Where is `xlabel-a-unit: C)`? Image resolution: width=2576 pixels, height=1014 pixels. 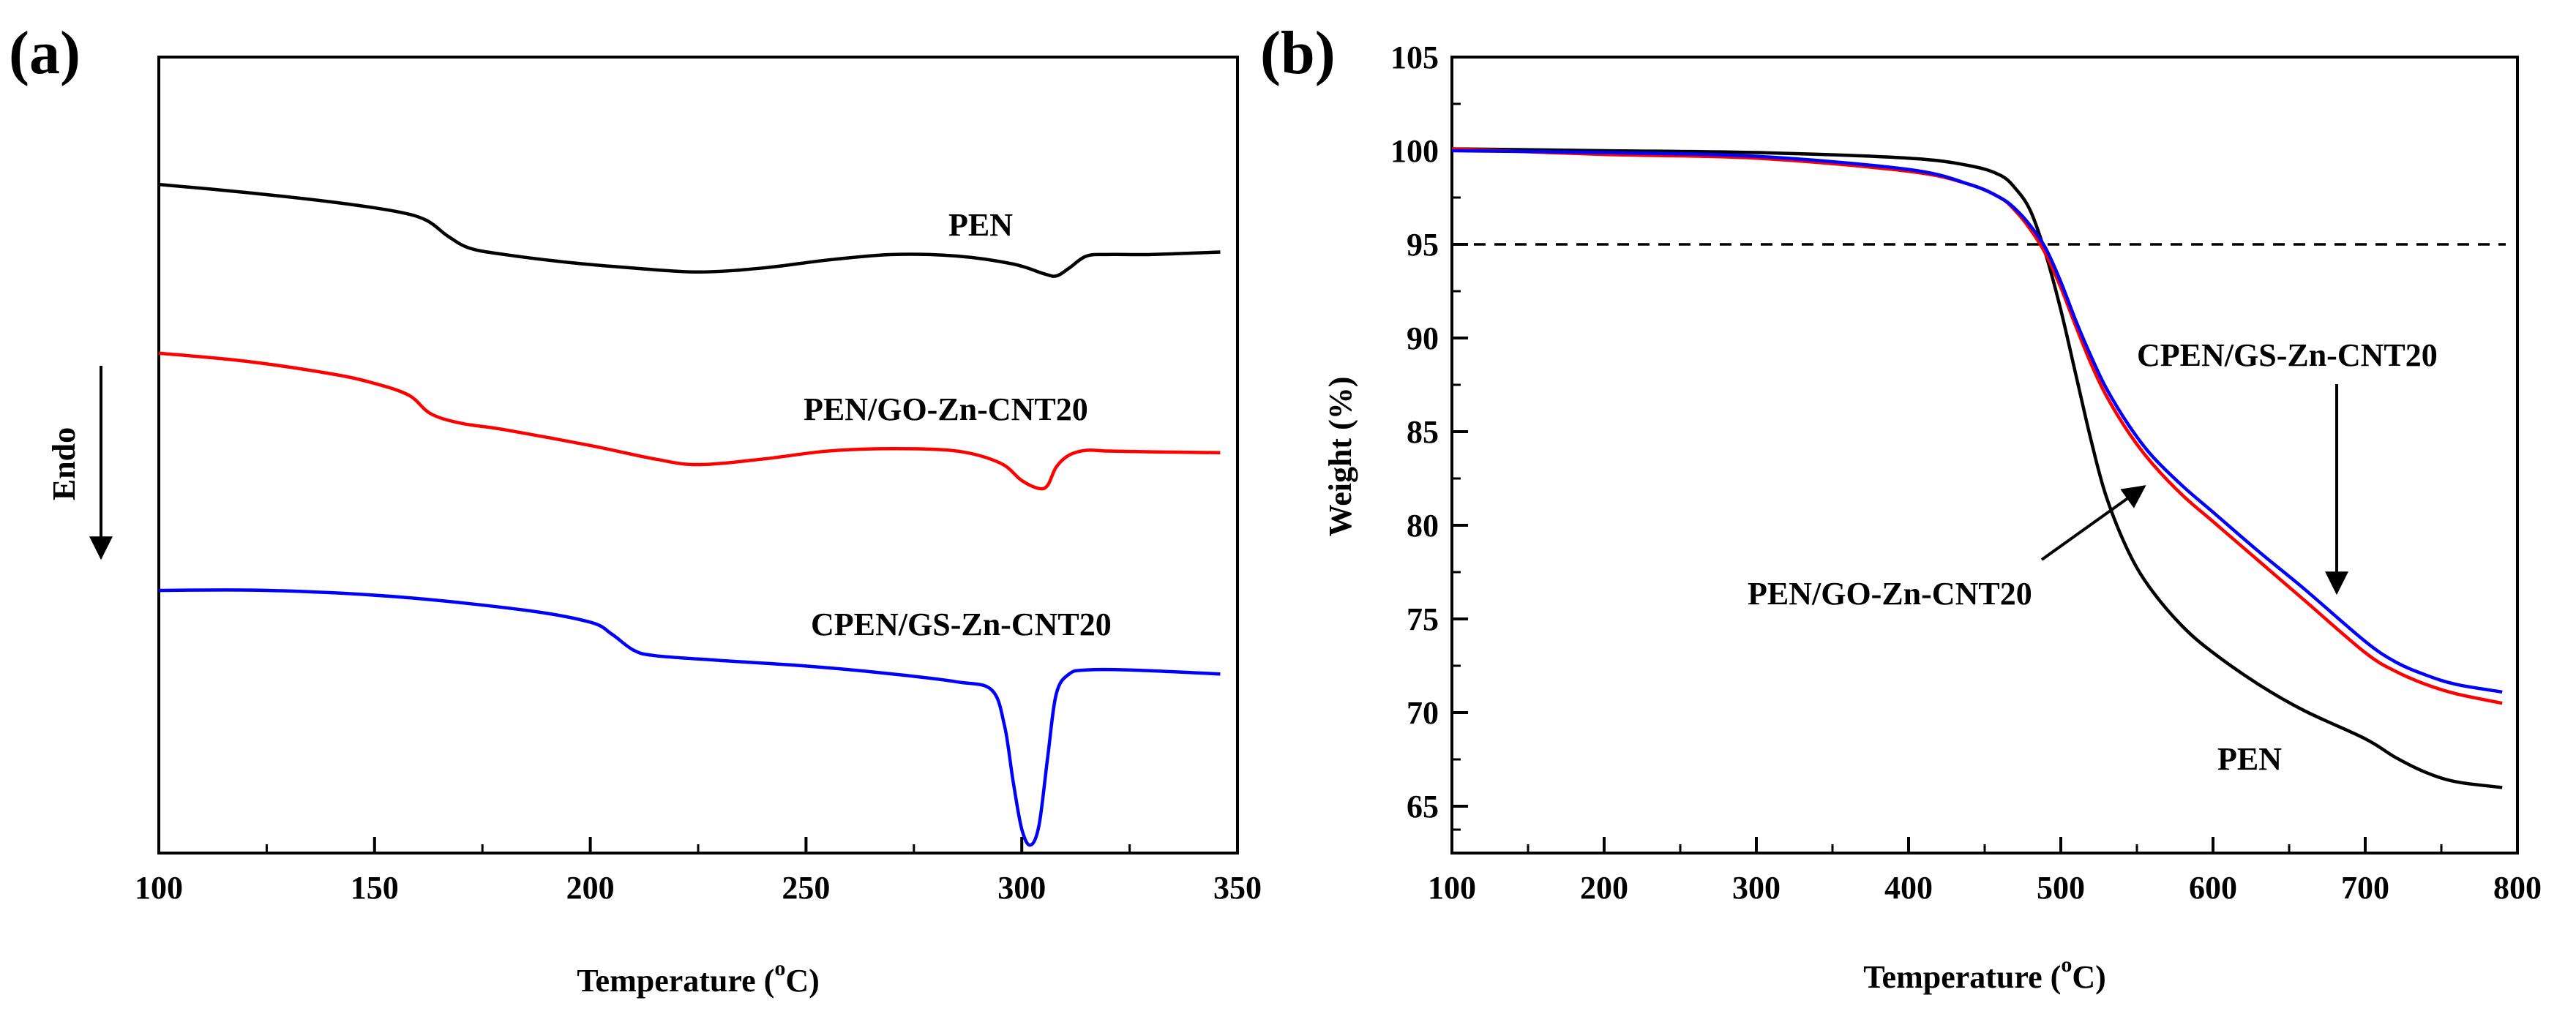 xlabel-a-unit: C) is located at coordinates (802, 981).